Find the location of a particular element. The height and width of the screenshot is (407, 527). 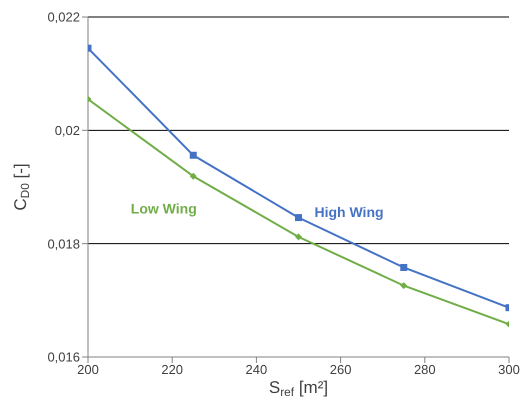

x-tick-label: 240 is located at coordinates (257, 370).